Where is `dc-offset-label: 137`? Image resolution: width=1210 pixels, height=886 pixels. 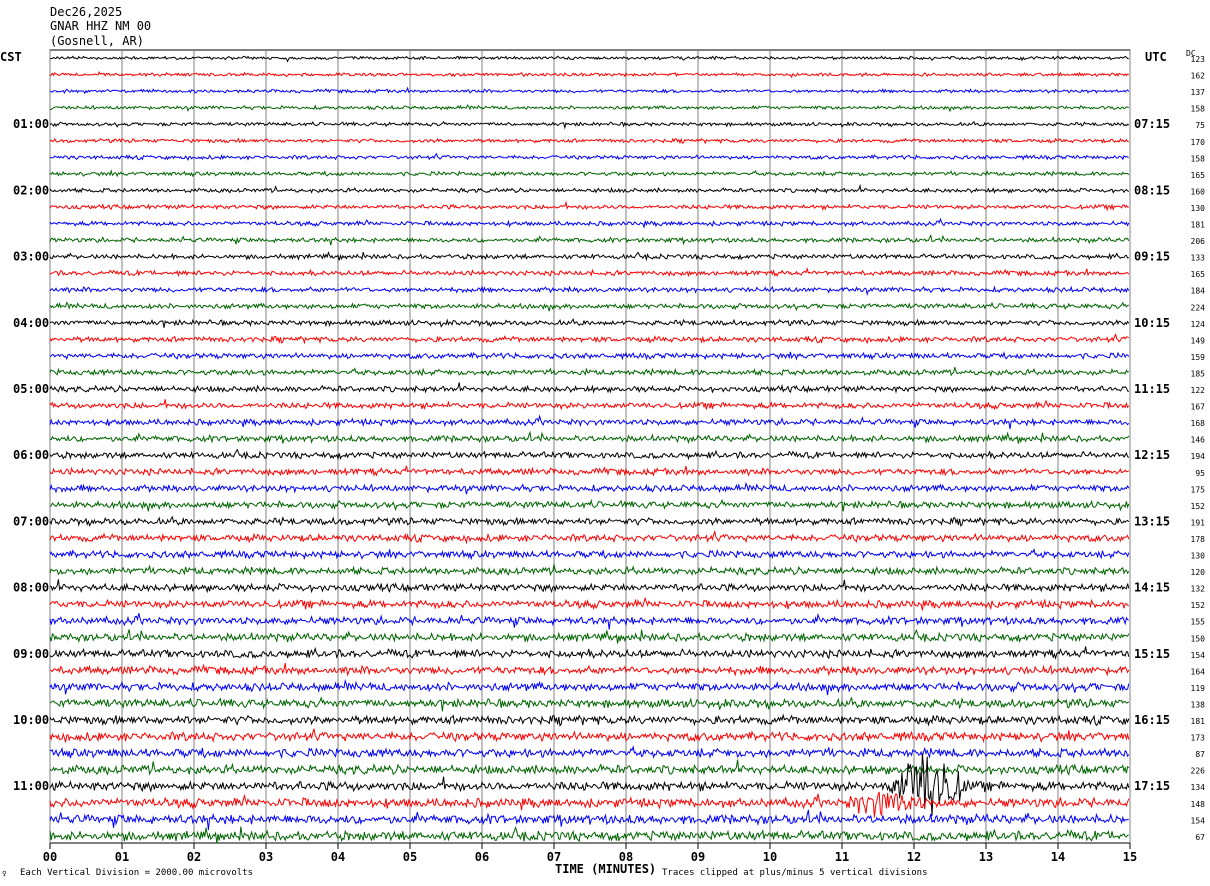
dc-offset-label: 137 is located at coordinates (1198, 92).